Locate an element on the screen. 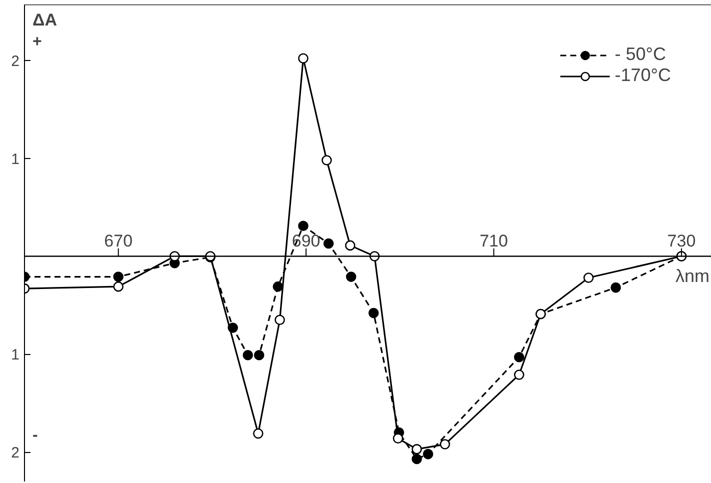 Image resolution: width=711 pixels, height=483 pixels. x-tick-label: 730 is located at coordinates (681, 240).